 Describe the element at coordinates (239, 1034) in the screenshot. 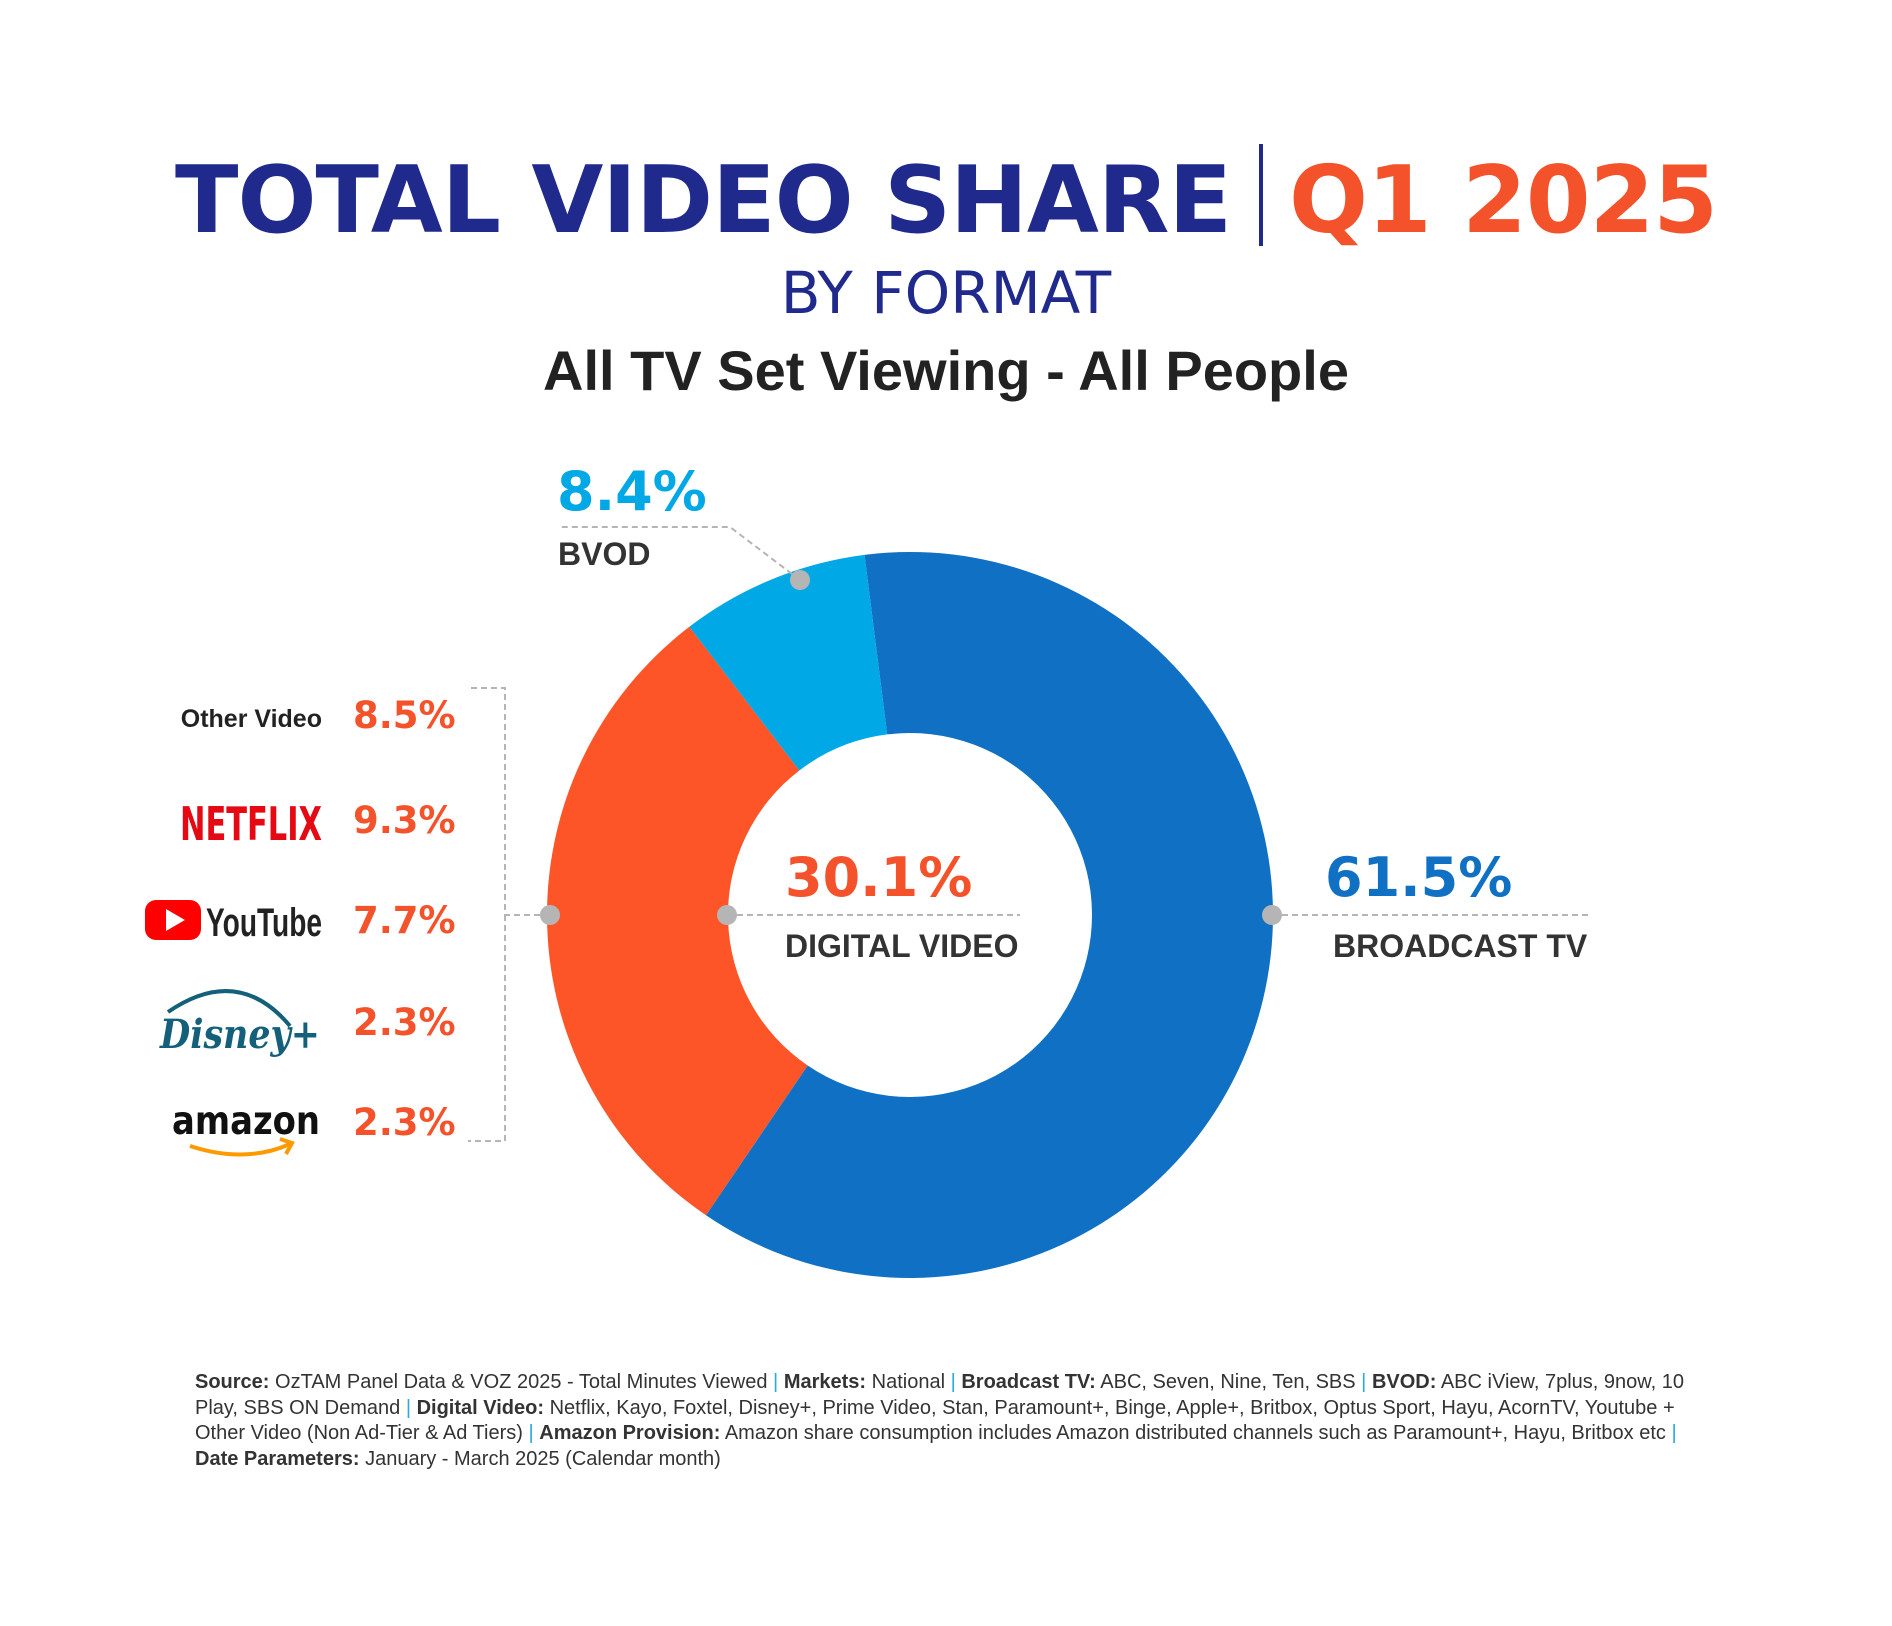

I see `disney-wordmark: Disney+` at that location.